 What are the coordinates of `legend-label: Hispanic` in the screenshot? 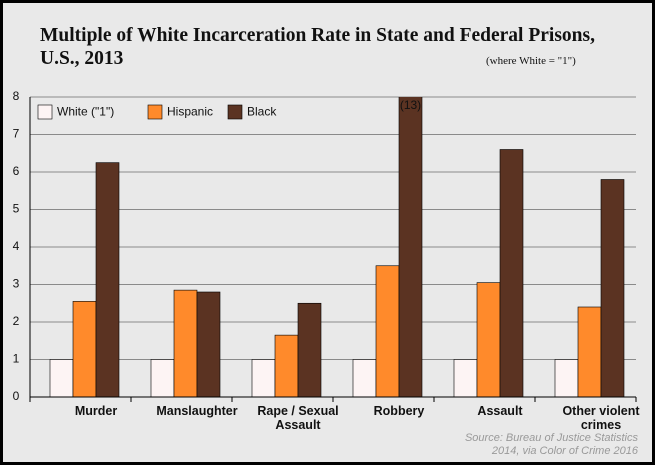 It's located at (190, 112).